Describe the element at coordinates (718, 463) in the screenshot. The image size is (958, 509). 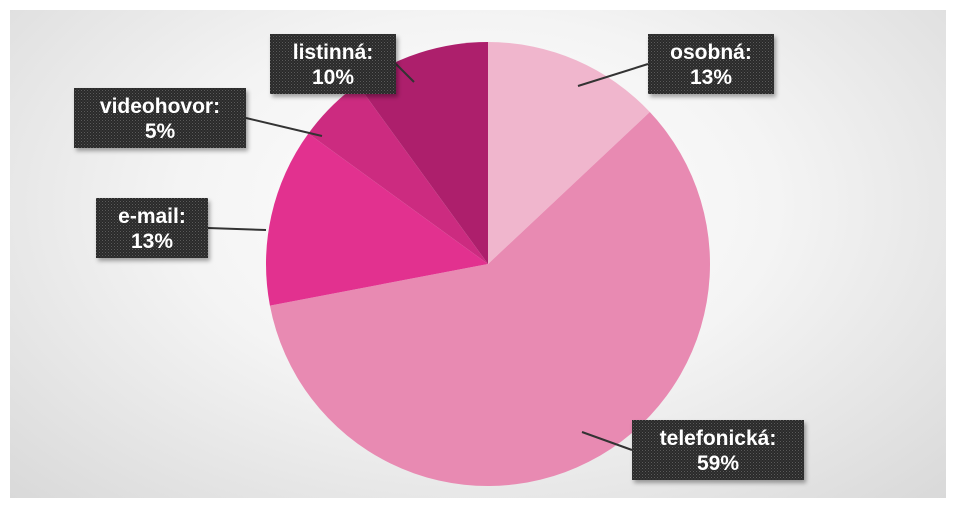
I see `data-label-value: 59%` at that location.